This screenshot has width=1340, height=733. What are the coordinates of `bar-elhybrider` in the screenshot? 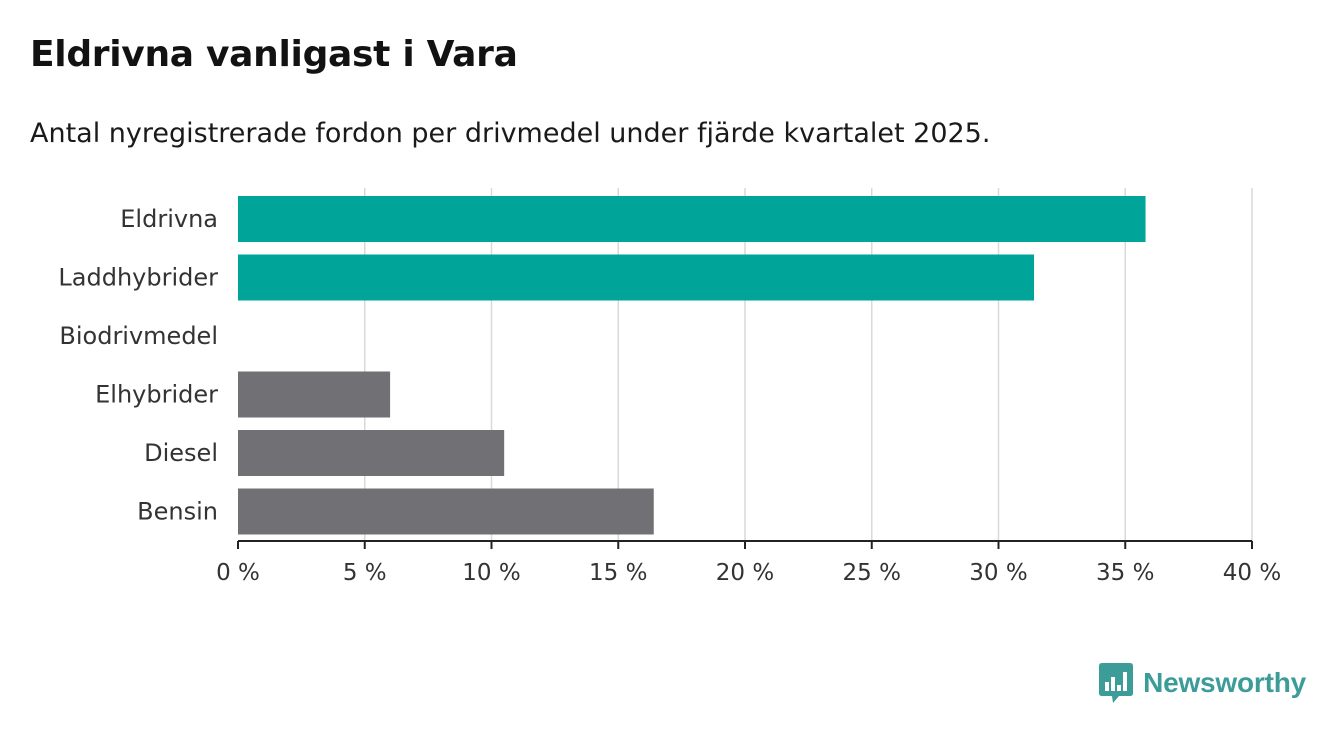 It's located at (314, 394).